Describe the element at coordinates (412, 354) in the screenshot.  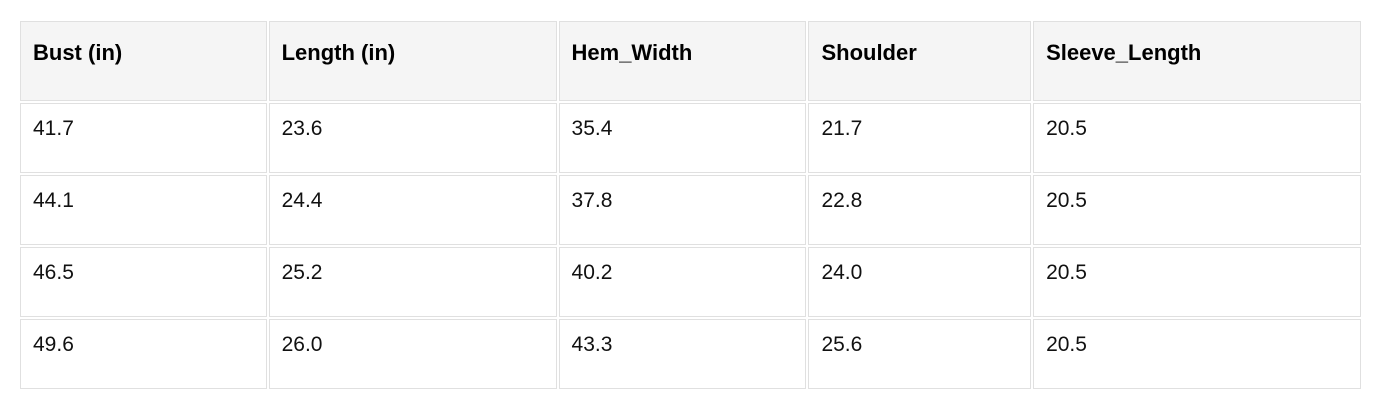
I see `table-cell: 26.0` at that location.